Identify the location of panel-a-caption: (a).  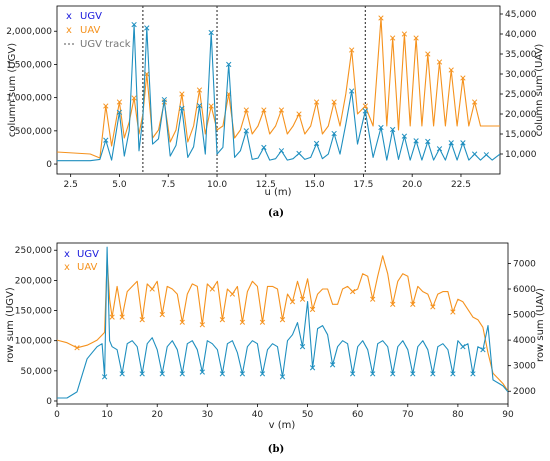
(276, 213).